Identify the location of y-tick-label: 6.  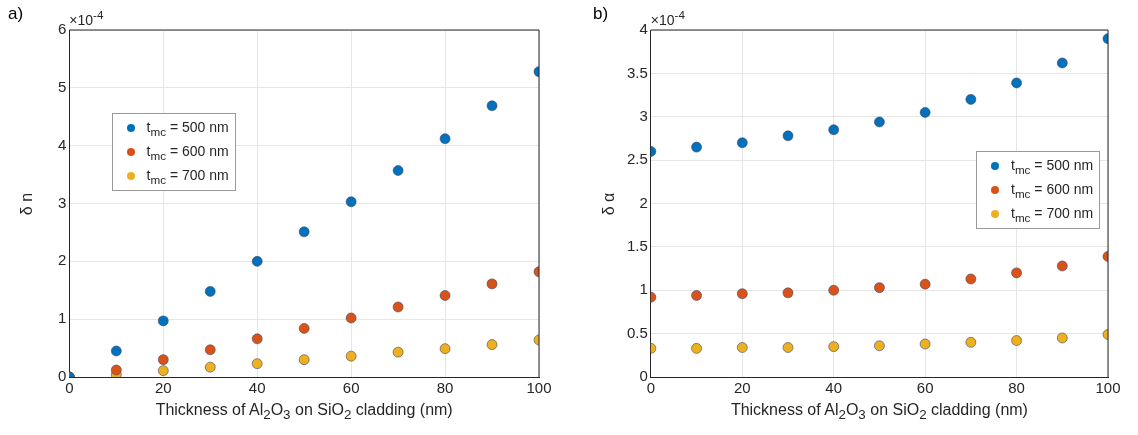
(62, 29).